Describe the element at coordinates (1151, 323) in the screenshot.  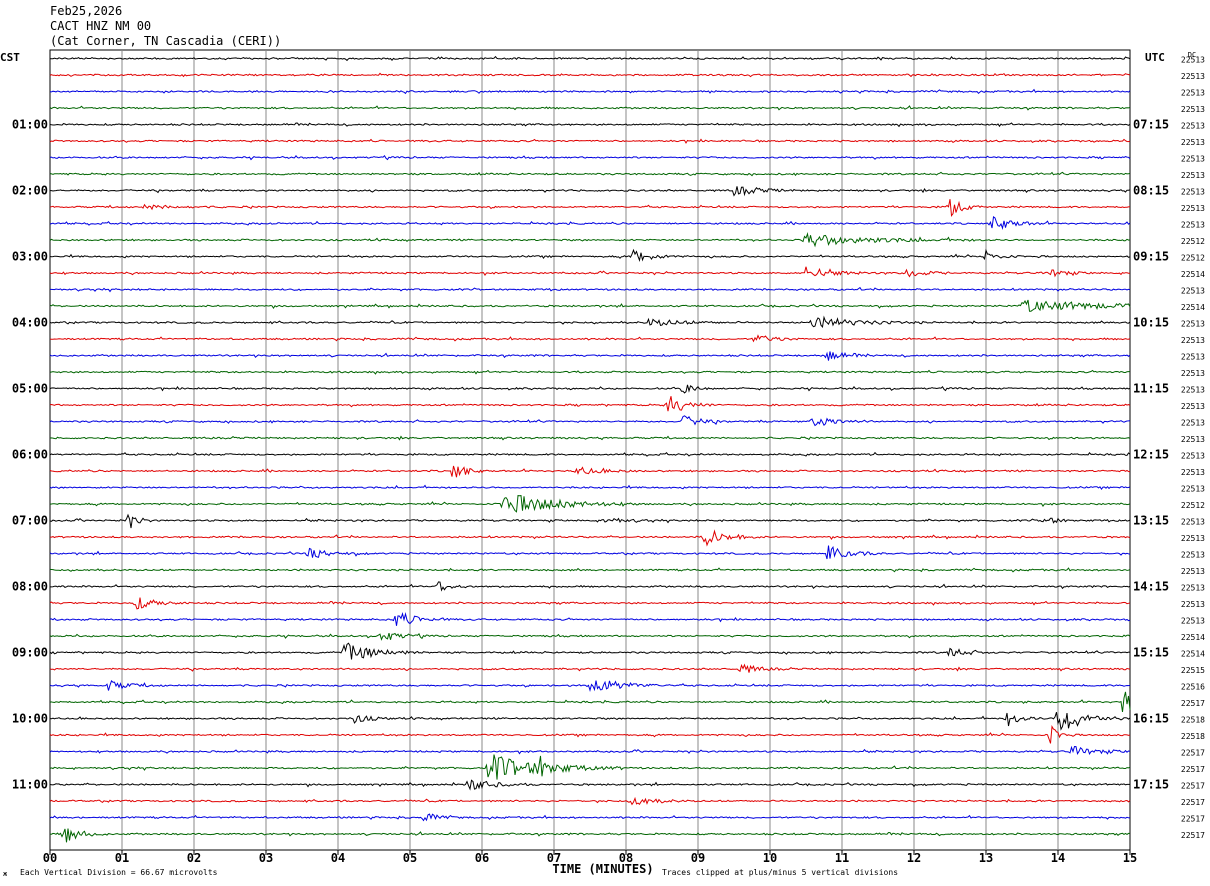
I see `right-hour-label: 10:15` at that location.